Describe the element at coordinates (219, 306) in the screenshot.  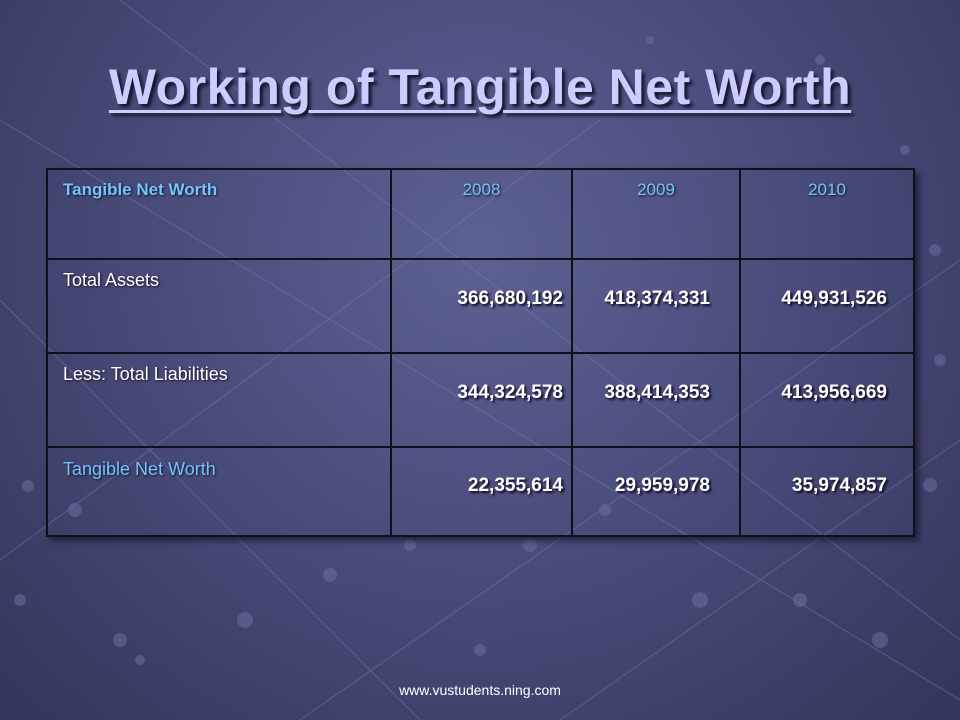
I see `row-label: Total Assets` at that location.